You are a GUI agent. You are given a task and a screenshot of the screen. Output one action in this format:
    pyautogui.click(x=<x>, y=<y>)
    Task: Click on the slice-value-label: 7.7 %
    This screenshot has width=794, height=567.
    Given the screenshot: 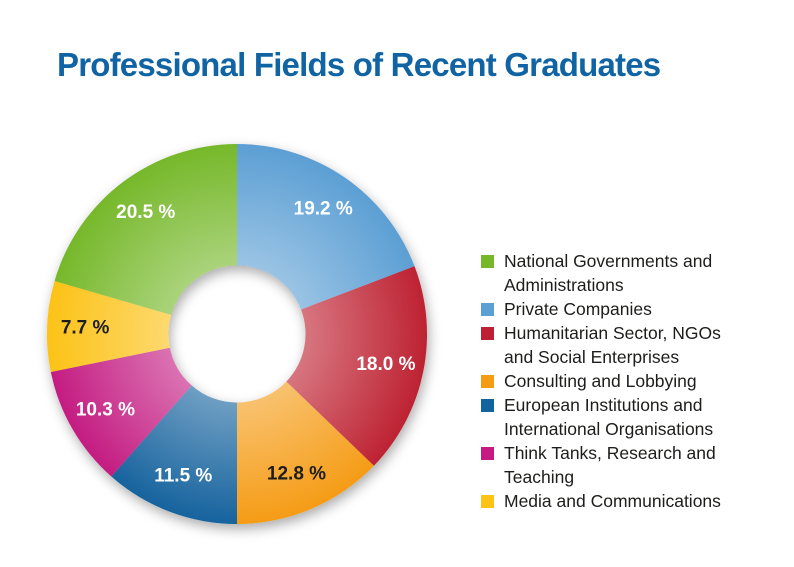 What is the action you would take?
    pyautogui.click(x=85, y=327)
    